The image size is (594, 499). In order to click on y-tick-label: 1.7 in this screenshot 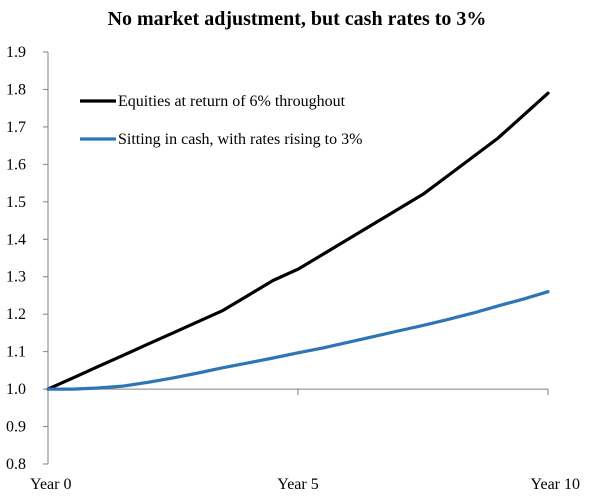, I will do `click(16, 127)`.